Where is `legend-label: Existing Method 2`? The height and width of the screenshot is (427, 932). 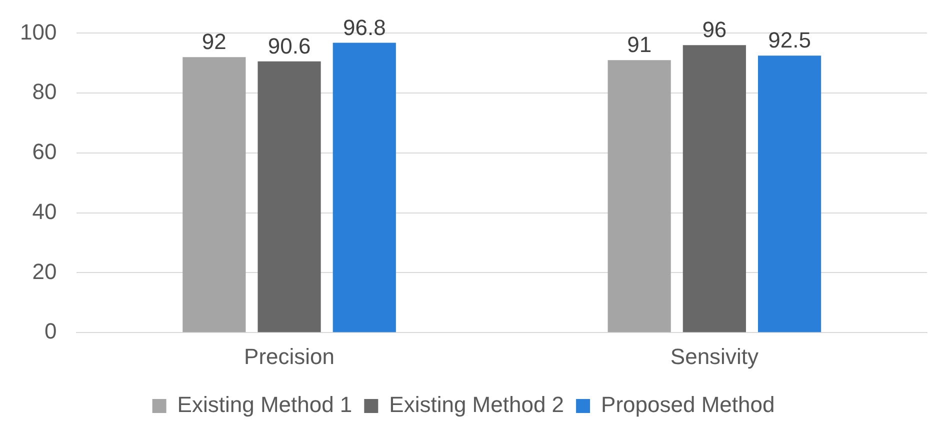
legend-label: Existing Method 2 is located at coordinates (476, 405).